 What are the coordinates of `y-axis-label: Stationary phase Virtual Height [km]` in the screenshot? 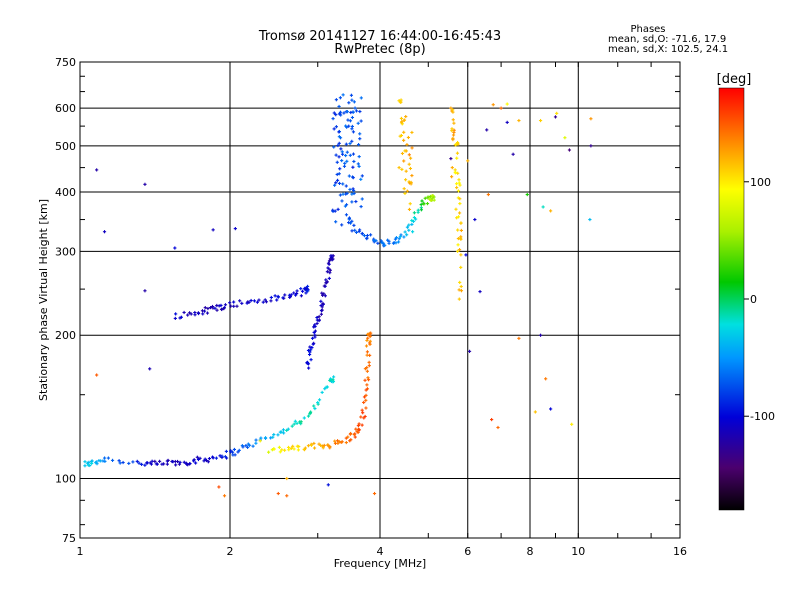 It's located at (43, 300).